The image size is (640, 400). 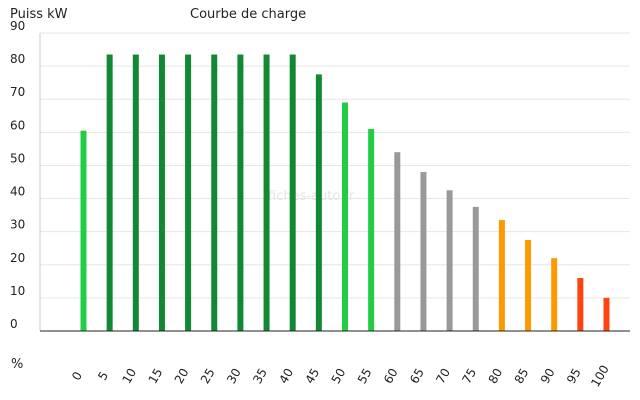 I want to click on y-tick-label: 0, so click(x=14, y=324).